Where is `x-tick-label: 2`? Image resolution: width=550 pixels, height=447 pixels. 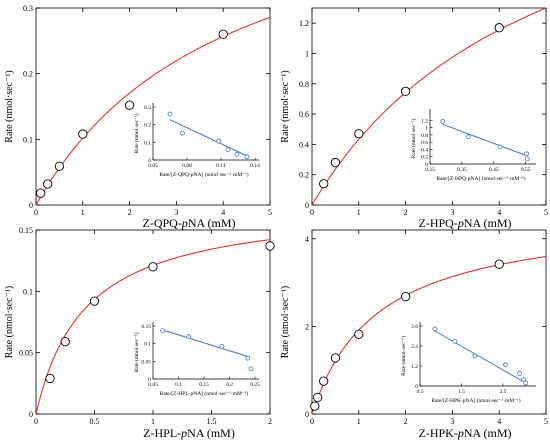 x-tick-label: 2 is located at coordinates (406, 421).